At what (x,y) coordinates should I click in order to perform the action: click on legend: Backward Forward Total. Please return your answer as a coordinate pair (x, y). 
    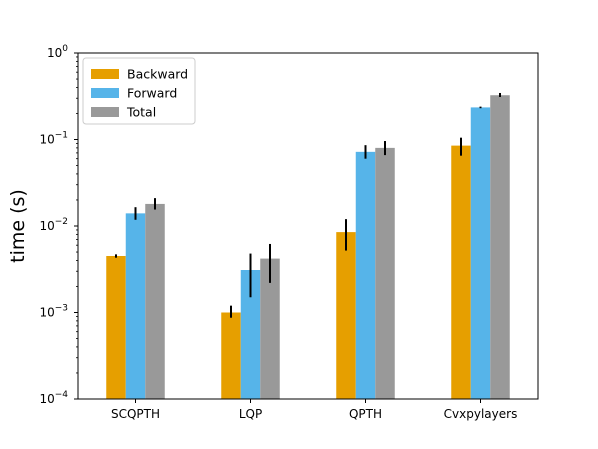
    Looking at the image, I should click on (139, 91).